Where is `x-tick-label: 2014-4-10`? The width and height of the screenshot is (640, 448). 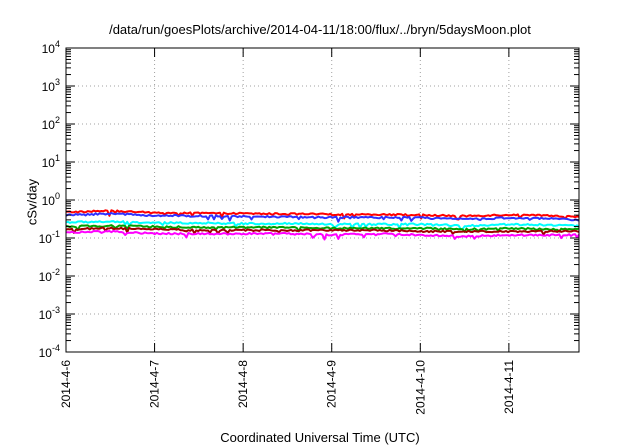
x-tick-label: 2014-4-10 is located at coordinates (420, 387).